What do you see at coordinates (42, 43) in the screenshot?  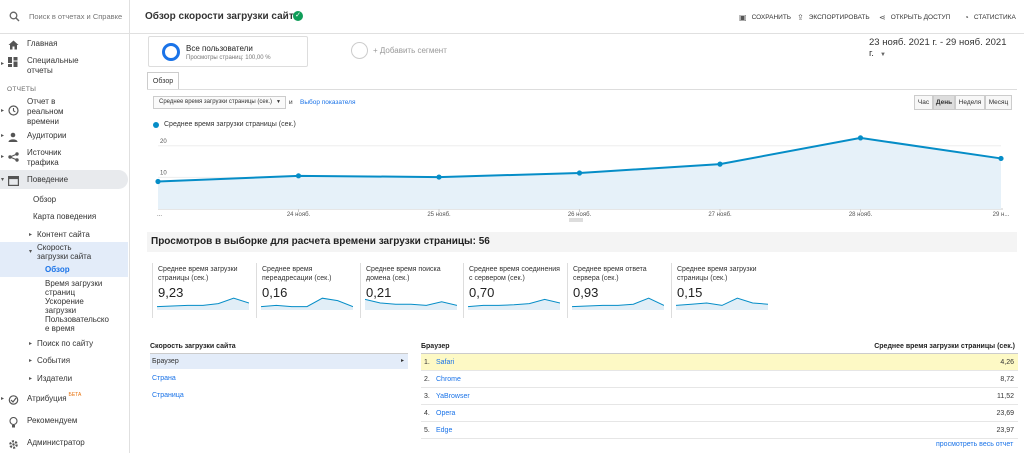 I see `sidebar-item-label: Главная` at bounding box center [42, 43].